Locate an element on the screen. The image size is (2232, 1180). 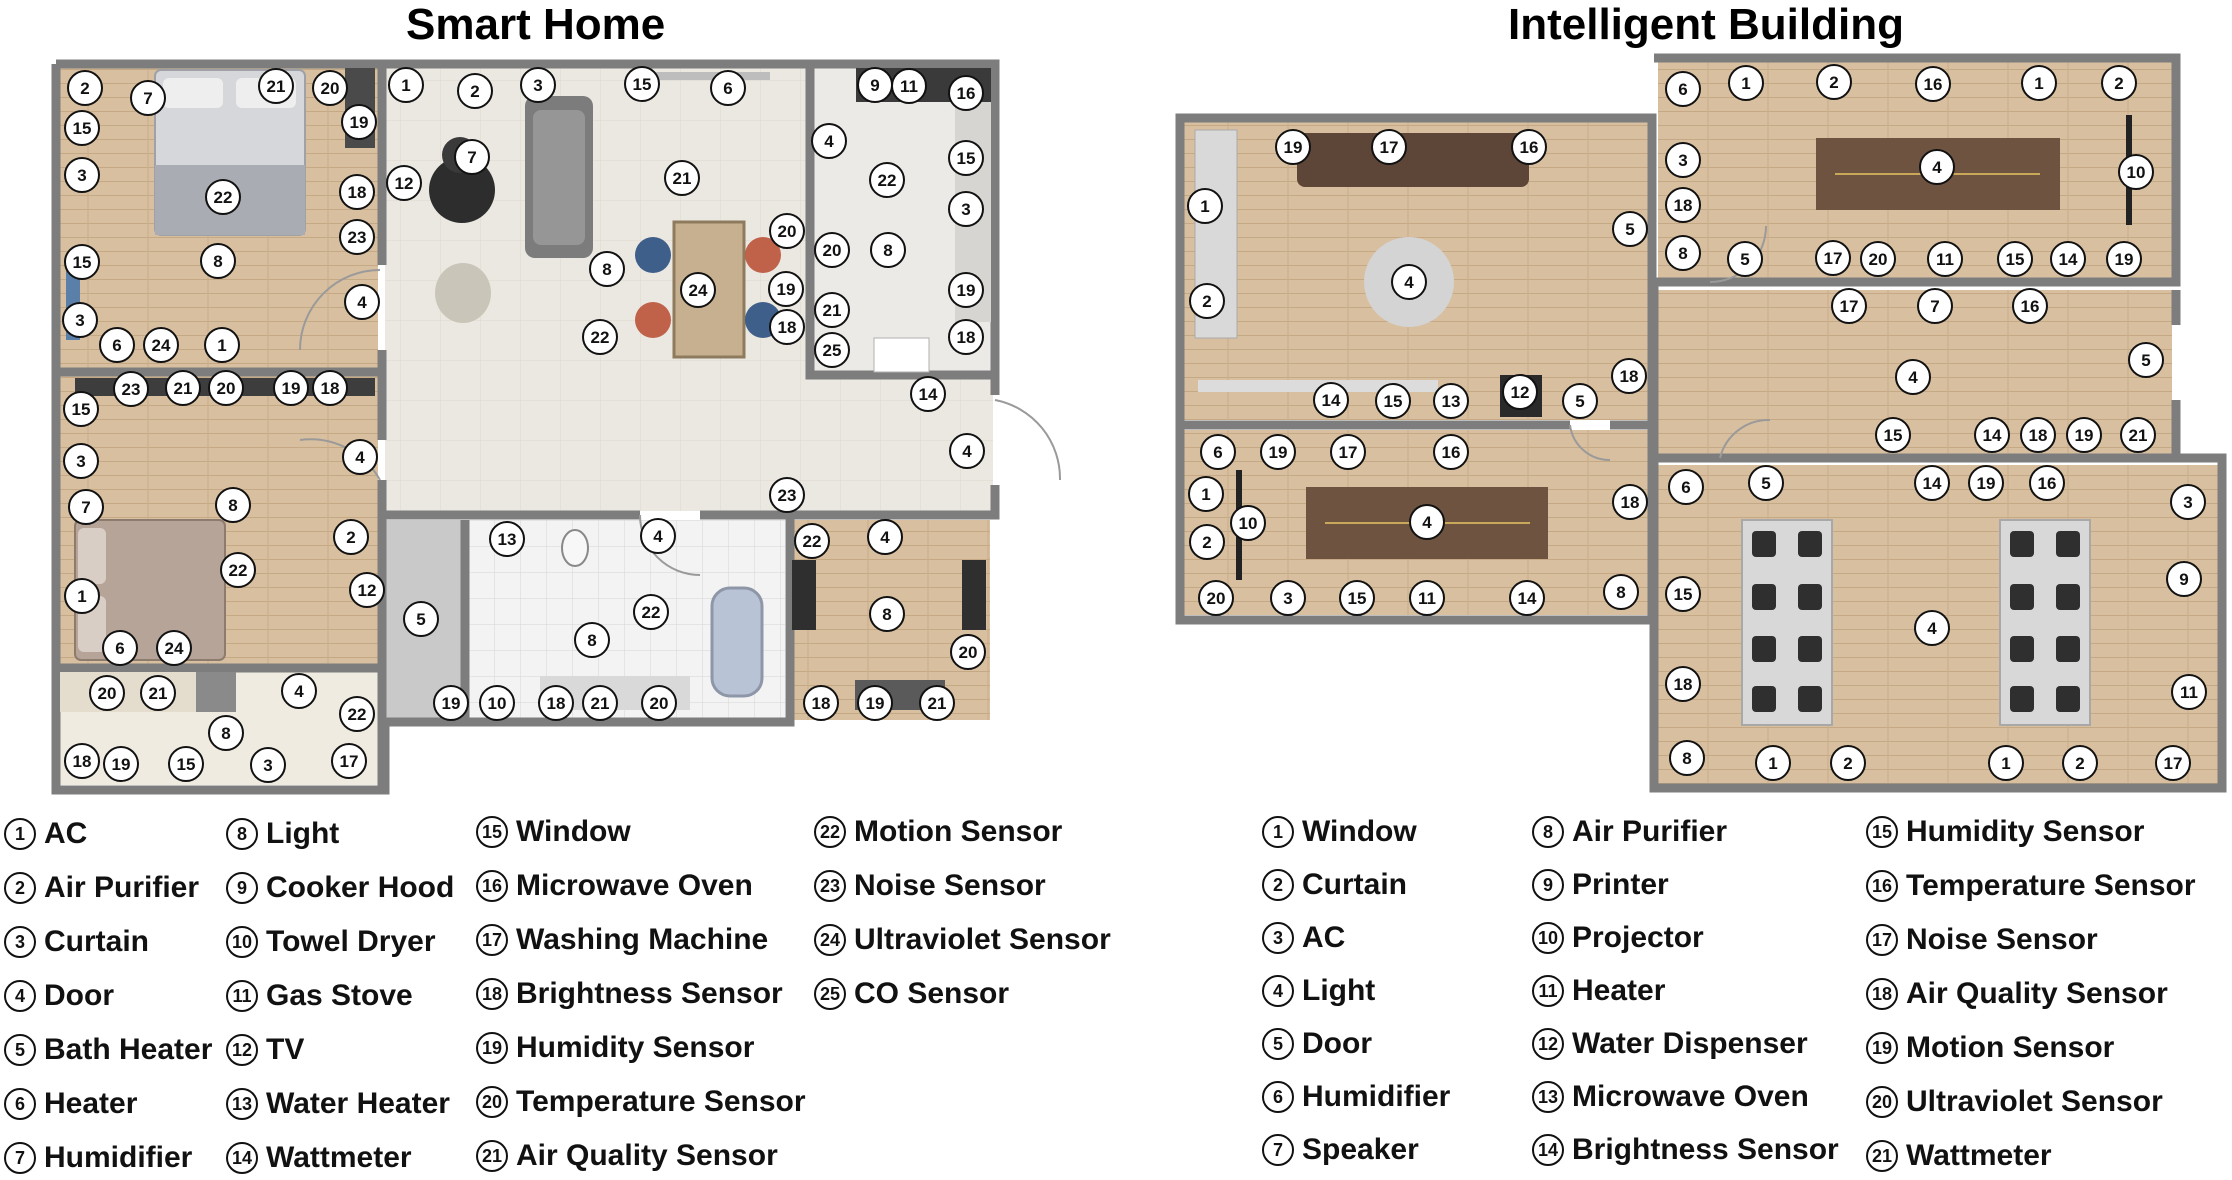
legend-item: 6 Heater is located at coordinates (70, 1104).